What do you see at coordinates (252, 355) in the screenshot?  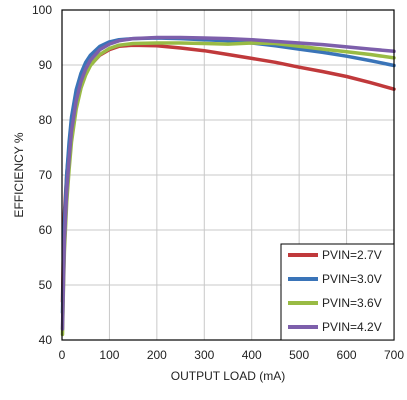 I see `x-tick-label: 400` at bounding box center [252, 355].